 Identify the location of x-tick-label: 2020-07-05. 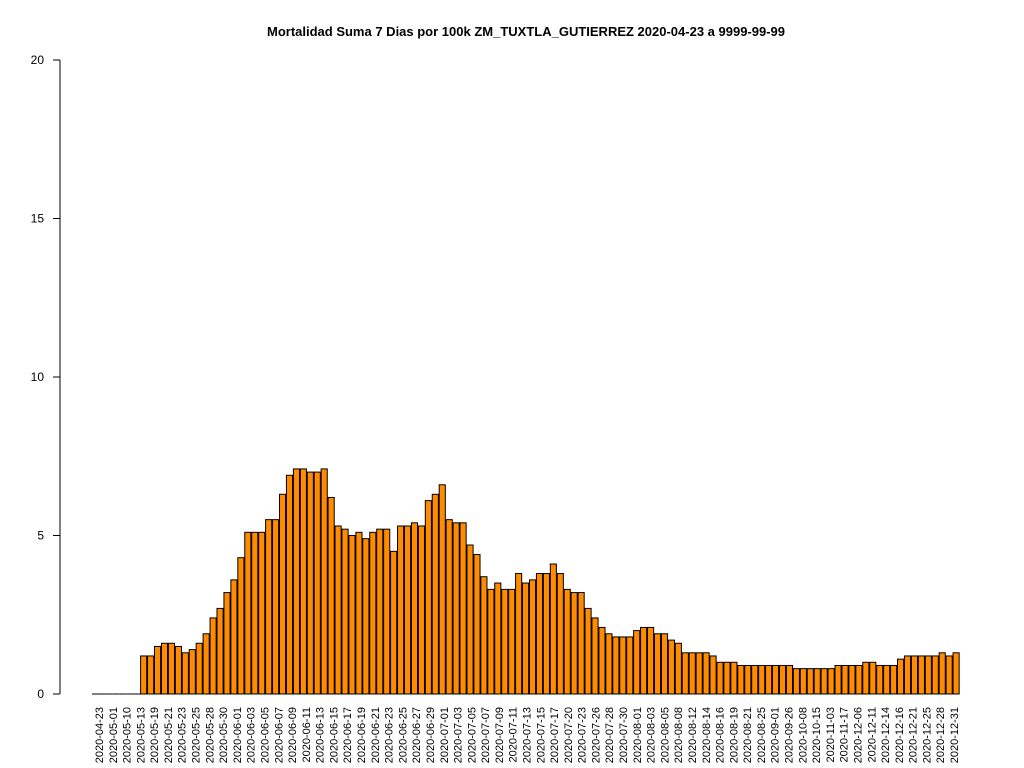
(472, 735).